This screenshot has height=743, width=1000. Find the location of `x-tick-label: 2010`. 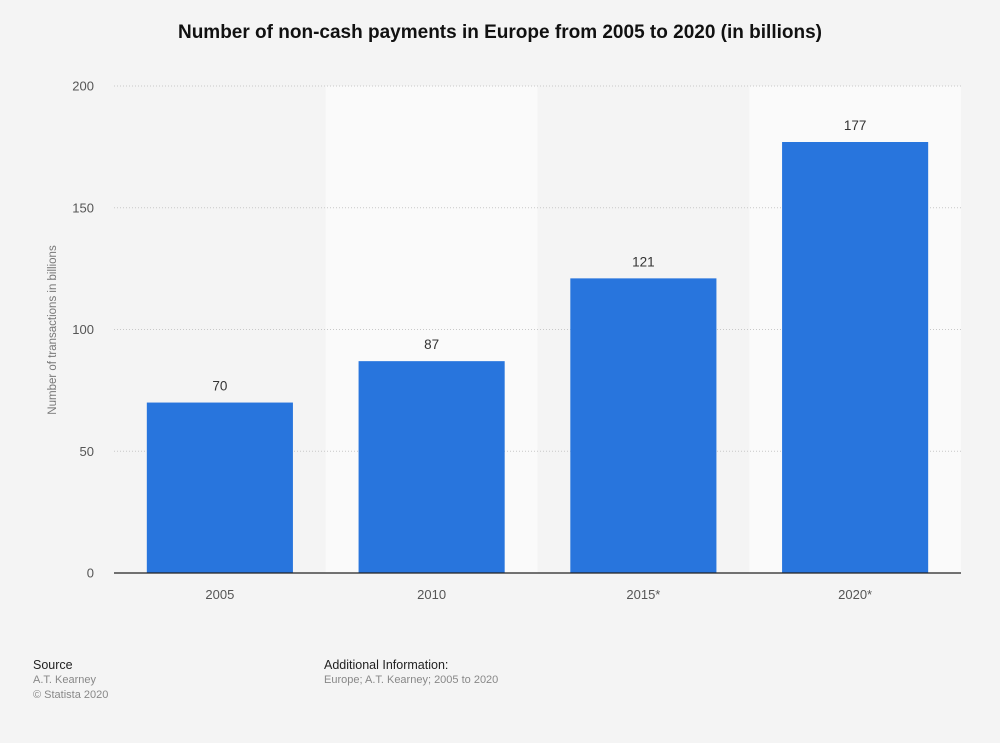

x-tick-label: 2010 is located at coordinates (431, 594).